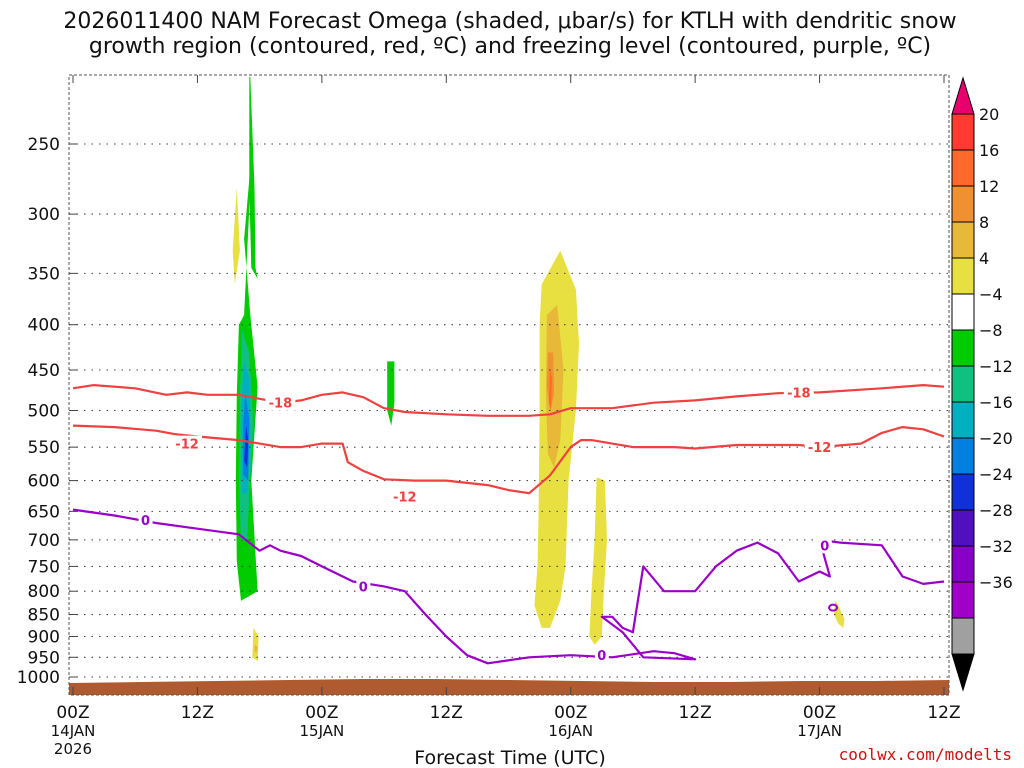  I want to click on y-tick-label-350: 350, so click(44, 274).